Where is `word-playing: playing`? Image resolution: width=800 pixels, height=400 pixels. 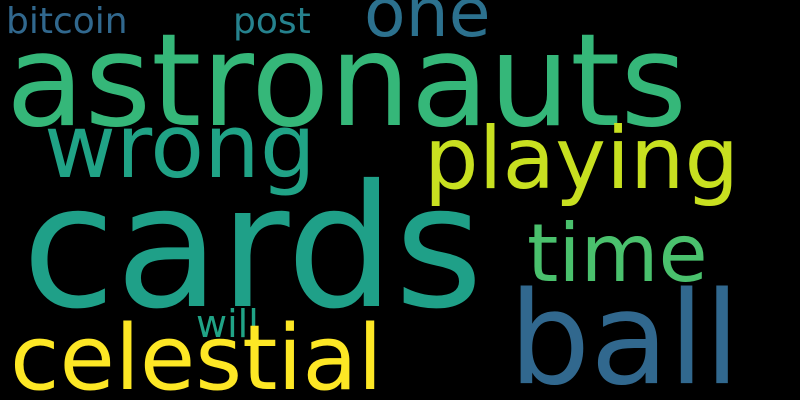
word-playing: playing is located at coordinates (582, 159).